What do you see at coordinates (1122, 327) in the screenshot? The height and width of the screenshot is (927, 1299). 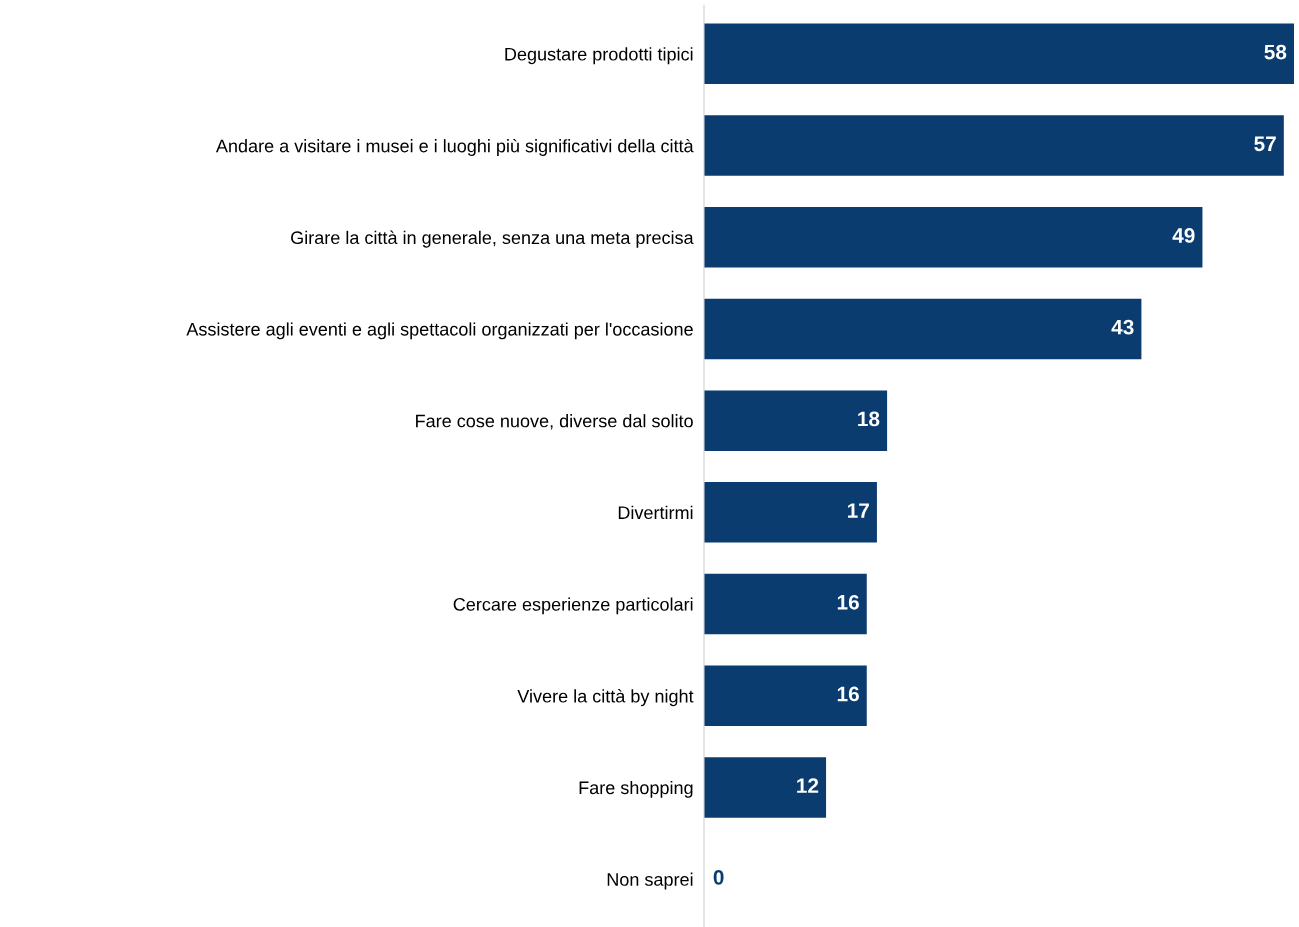 I see `data-label: 43` at bounding box center [1122, 327].